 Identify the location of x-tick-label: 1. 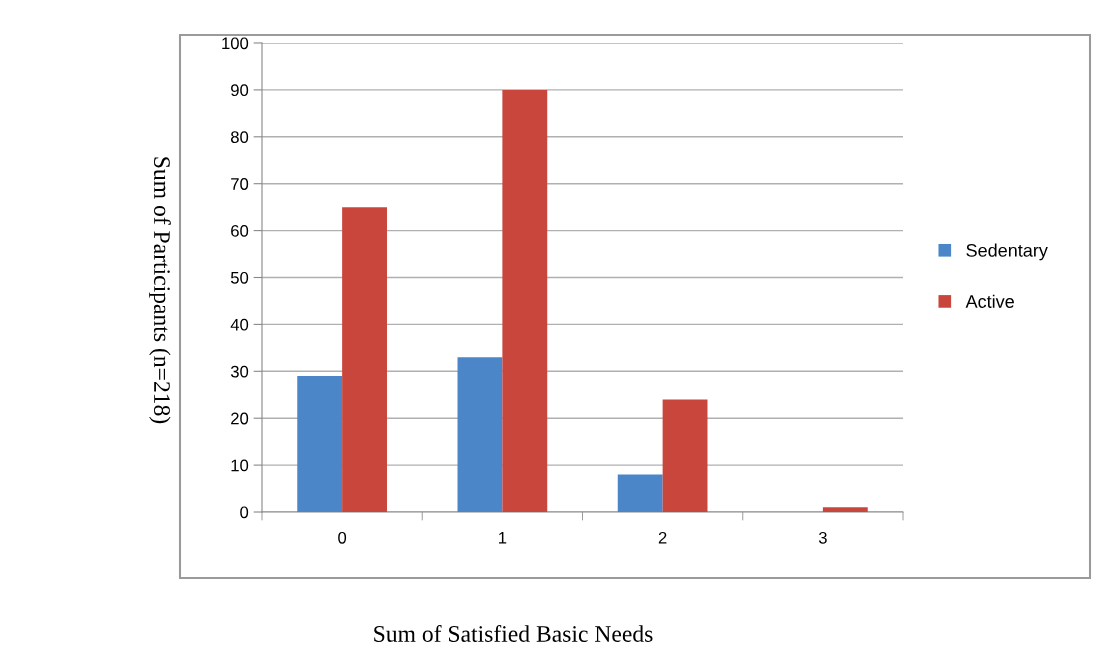
(503, 538).